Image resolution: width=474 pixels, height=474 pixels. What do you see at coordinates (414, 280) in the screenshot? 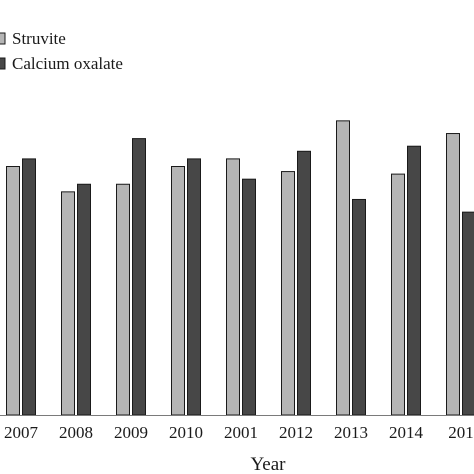
I see `bar-calcium-oxalate-2014` at bounding box center [414, 280].